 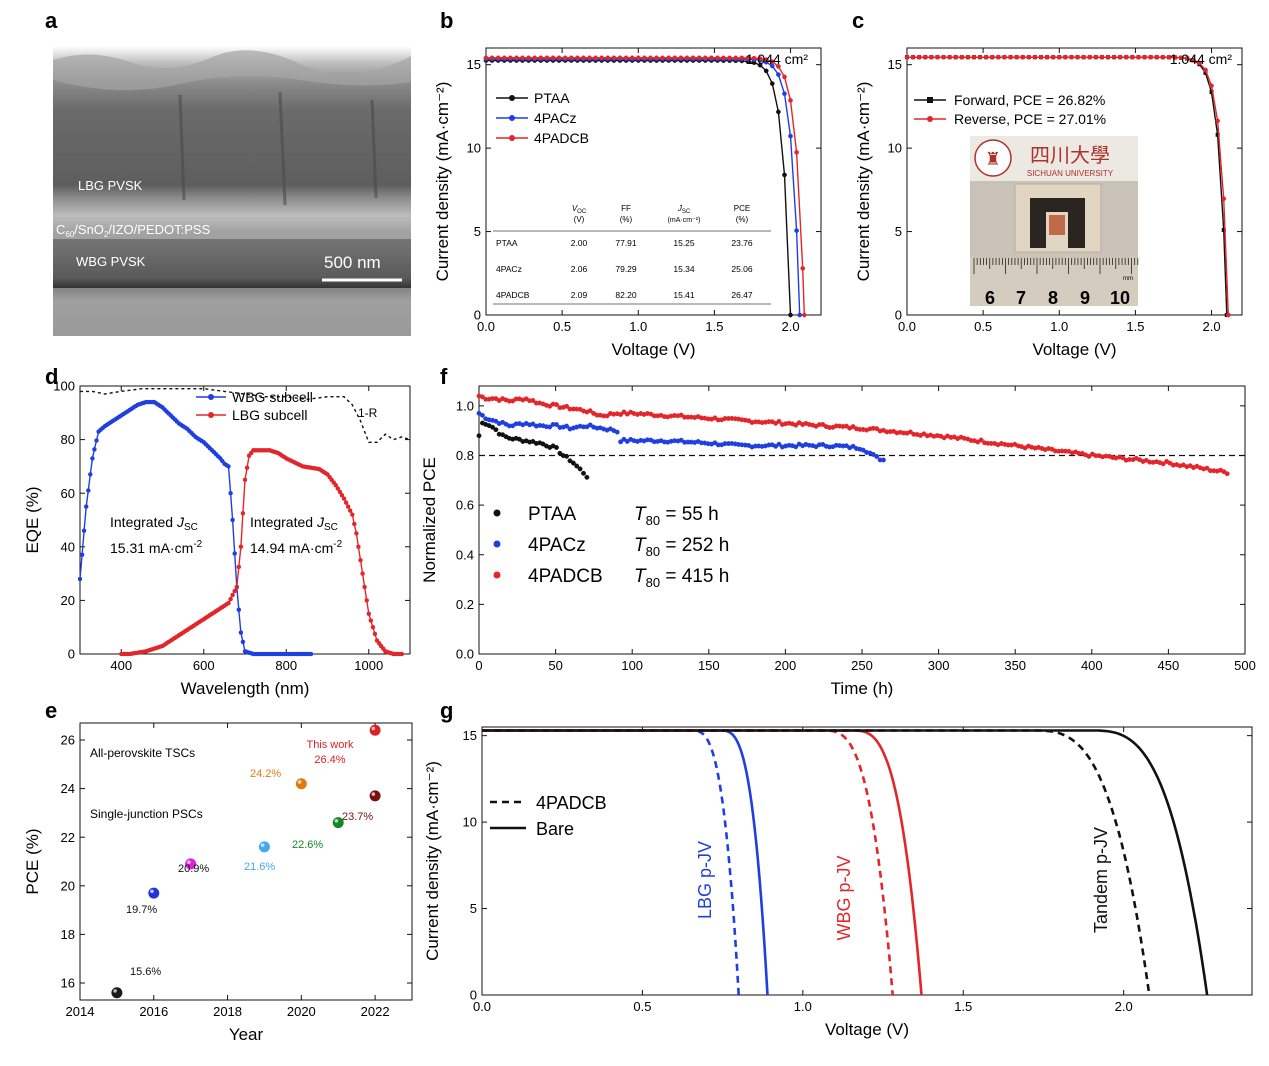 I want to click on x-tick-label: 400, so click(x=121, y=665).